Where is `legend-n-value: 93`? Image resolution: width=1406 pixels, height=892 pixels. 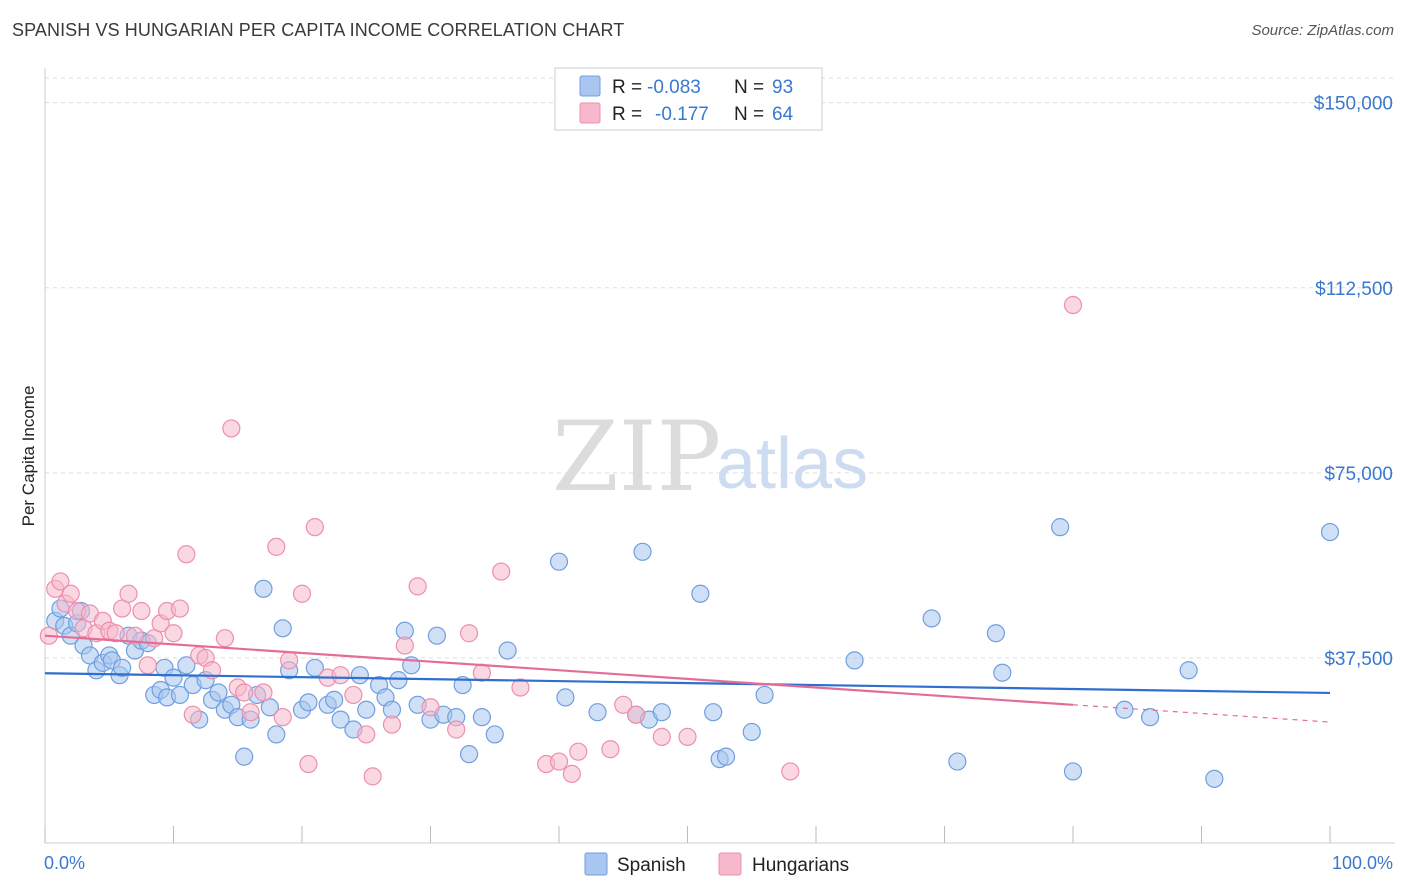 legend-n-value: 93 is located at coordinates (782, 87).